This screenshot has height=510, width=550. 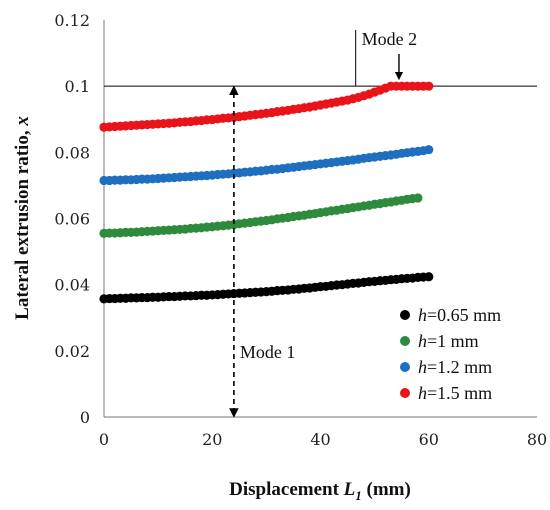 I want to click on legend-item: h=1.5 mm, so click(x=446, y=393).